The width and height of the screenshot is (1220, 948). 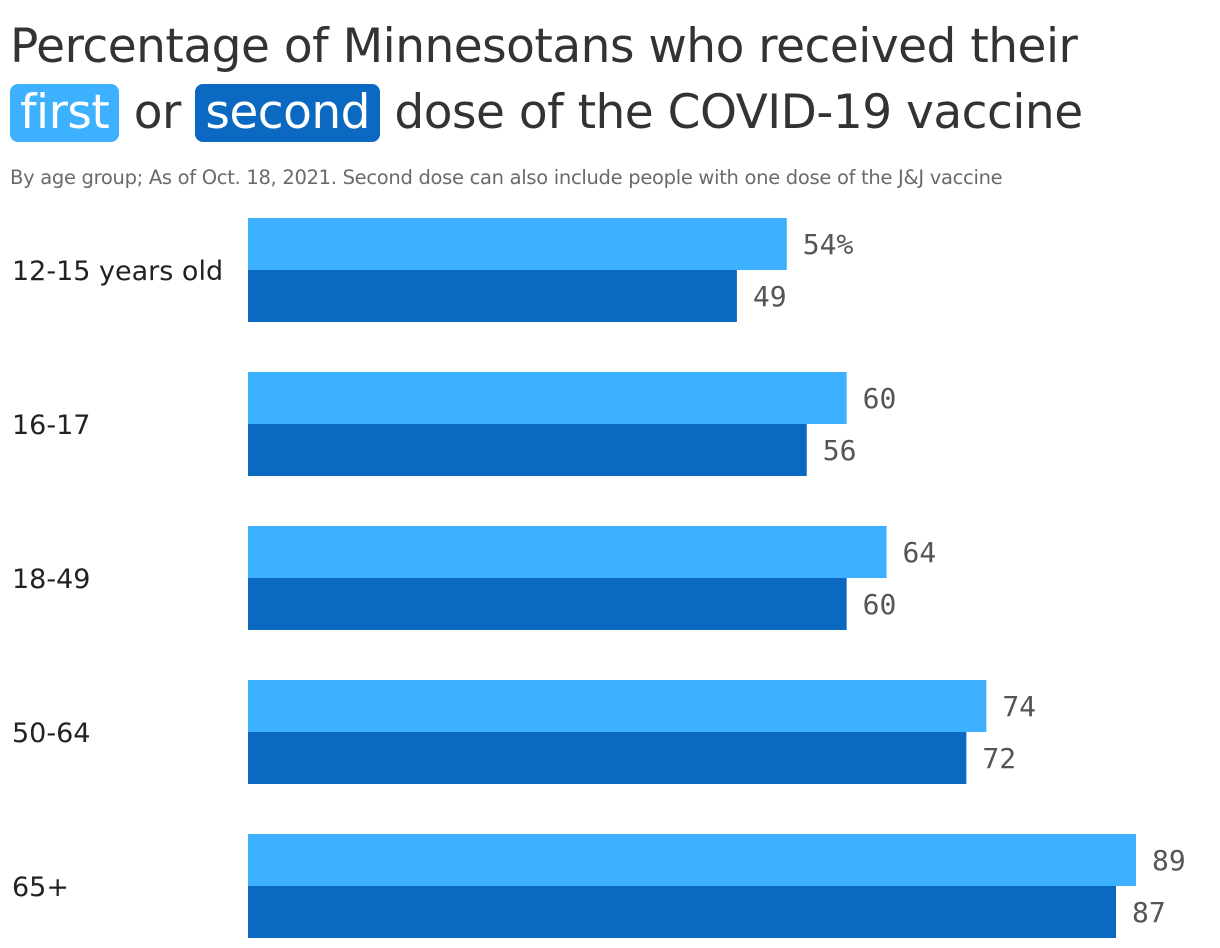 I want to click on title-rest: dose of the COVID-19 vaccine, so click(x=738, y=112).